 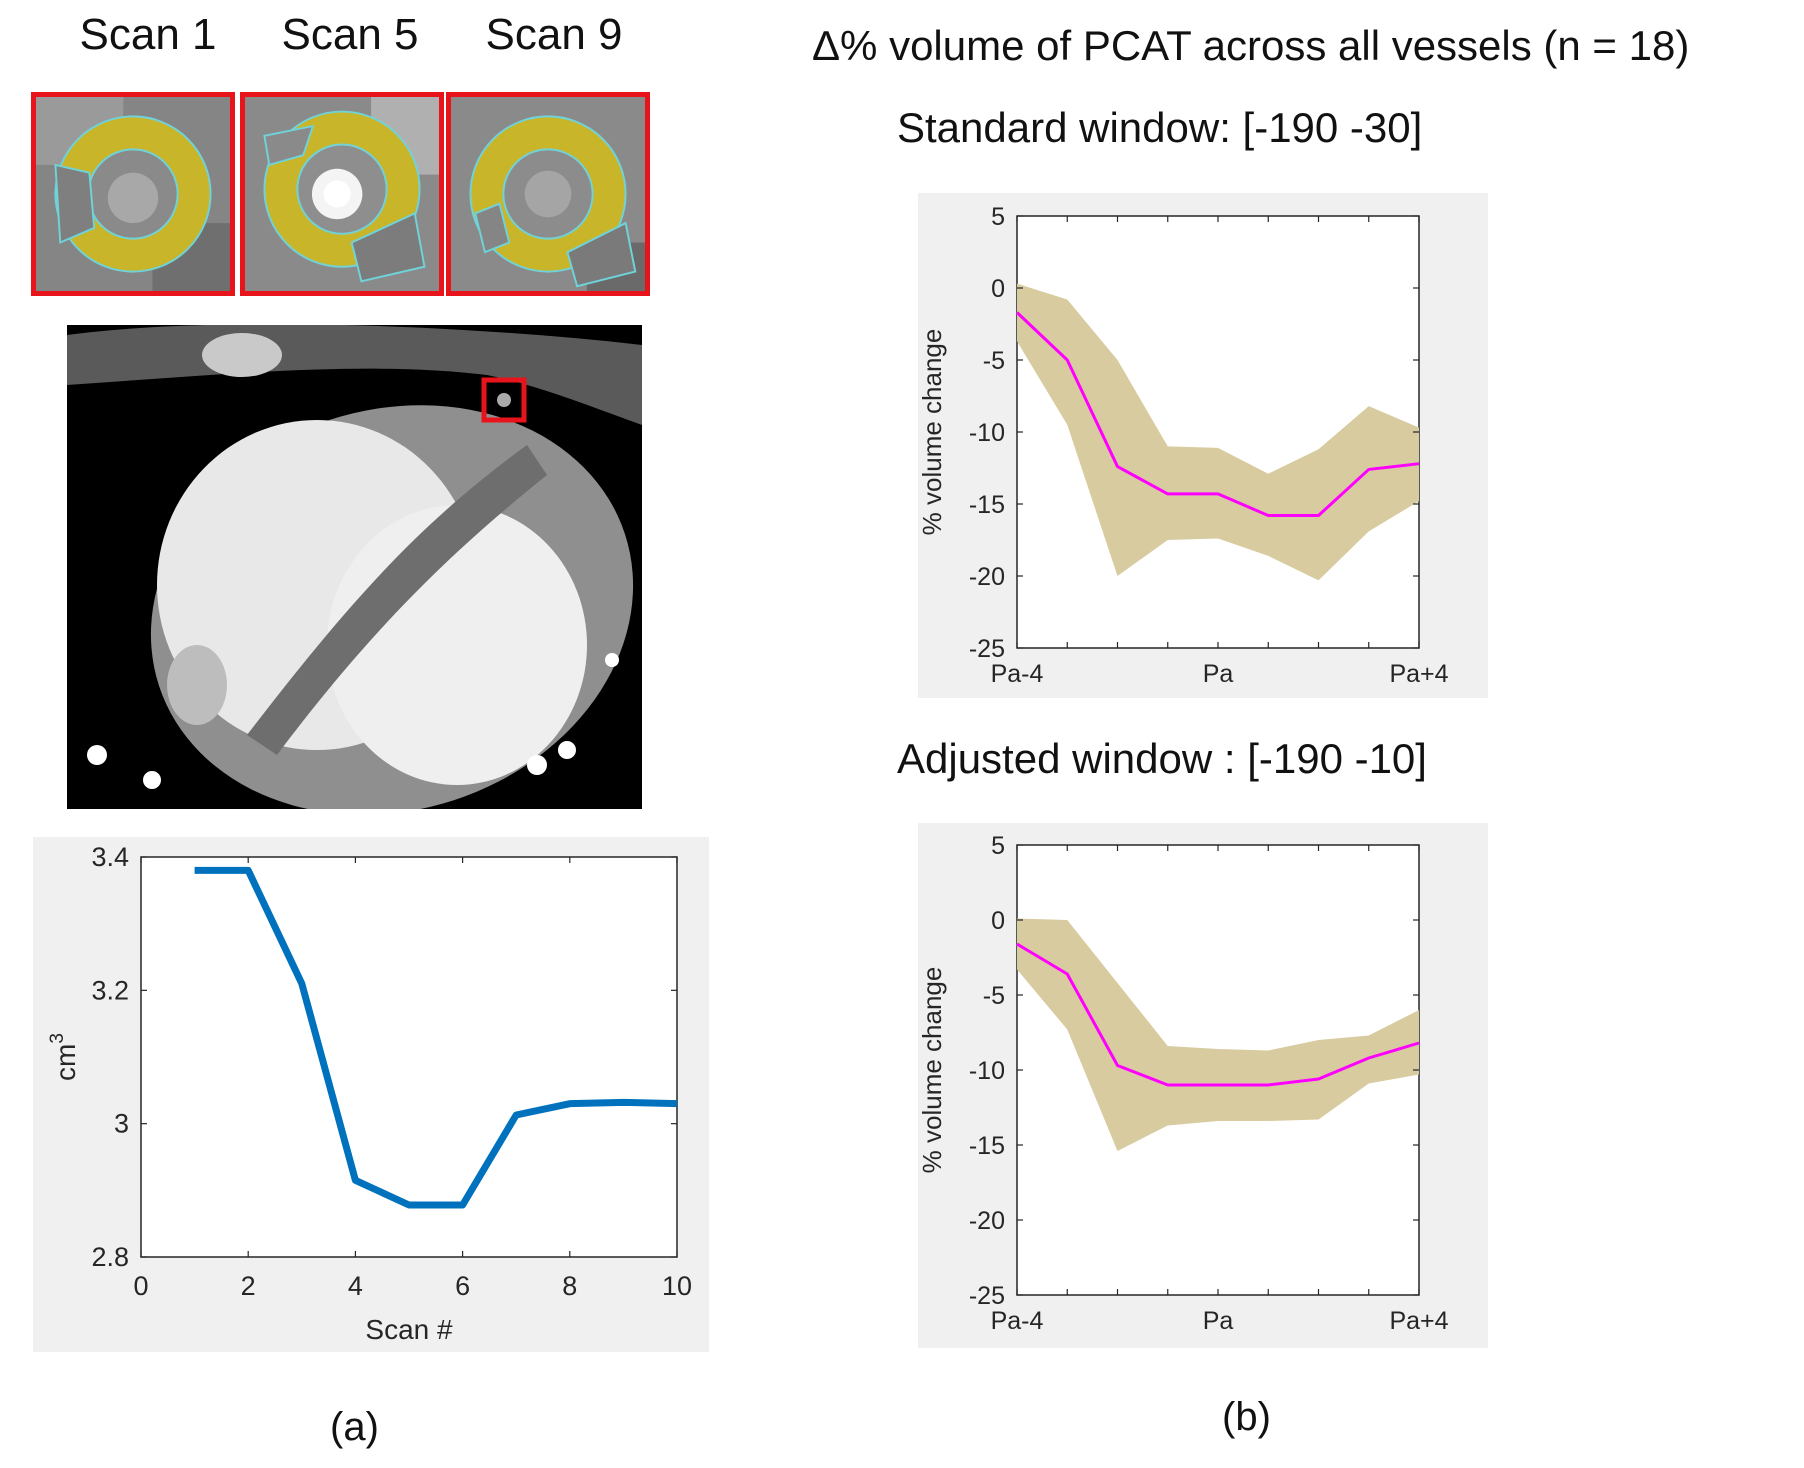 I want to click on x-tick-label: 0, so click(x=140, y=1286).